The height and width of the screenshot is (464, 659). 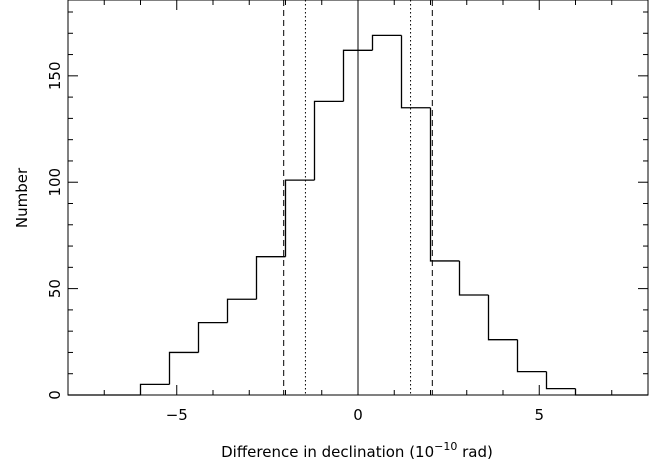 What do you see at coordinates (475, 452) in the screenshot?
I see `x-axis-title-suffix: rad)` at bounding box center [475, 452].